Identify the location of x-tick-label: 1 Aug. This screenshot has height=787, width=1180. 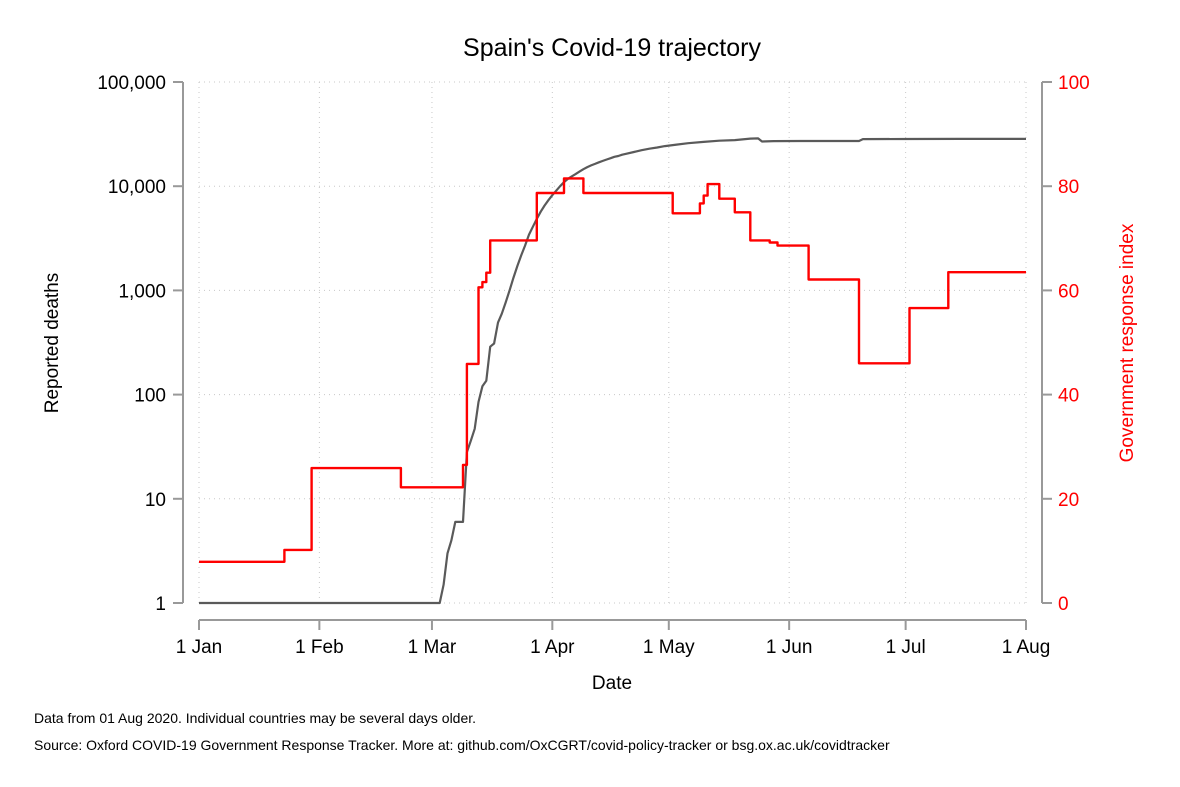
(1026, 647).